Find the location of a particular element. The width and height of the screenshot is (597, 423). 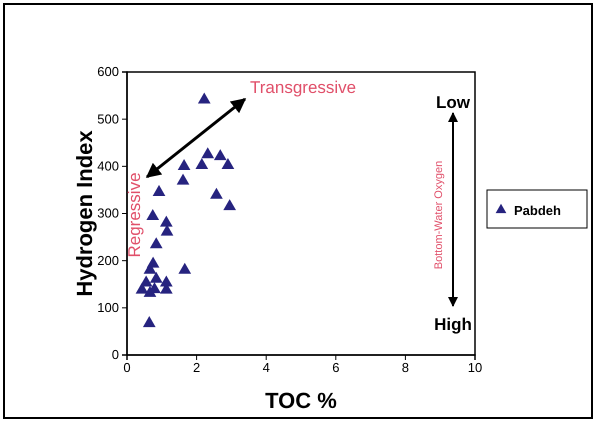

annotation: Bottom-Water Oxygen is located at coordinates (439, 215).